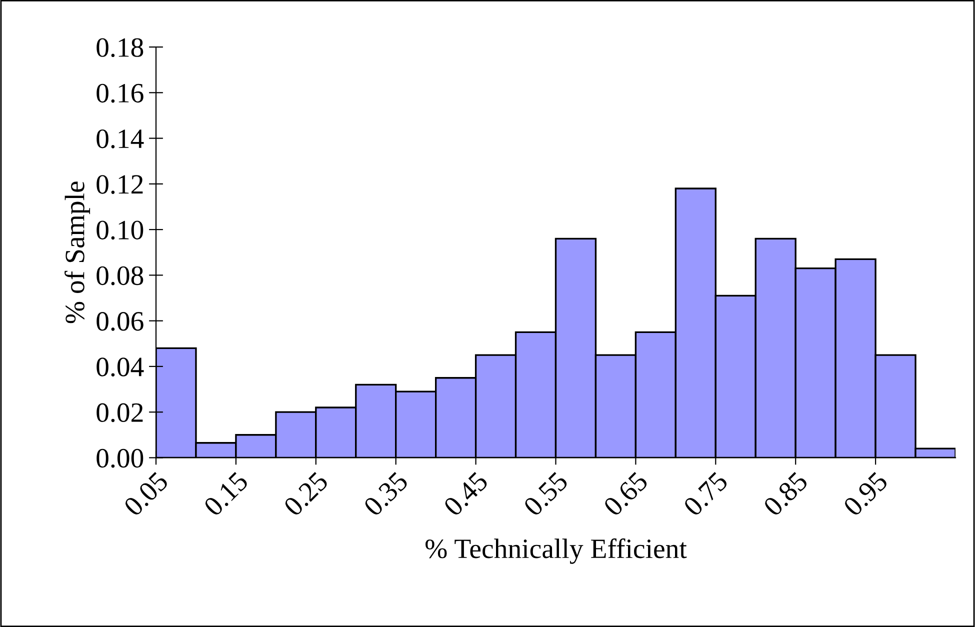 The height and width of the screenshot is (627, 975). Describe the element at coordinates (120, 138) in the screenshot. I see `y-tick-label: 0.14` at that location.